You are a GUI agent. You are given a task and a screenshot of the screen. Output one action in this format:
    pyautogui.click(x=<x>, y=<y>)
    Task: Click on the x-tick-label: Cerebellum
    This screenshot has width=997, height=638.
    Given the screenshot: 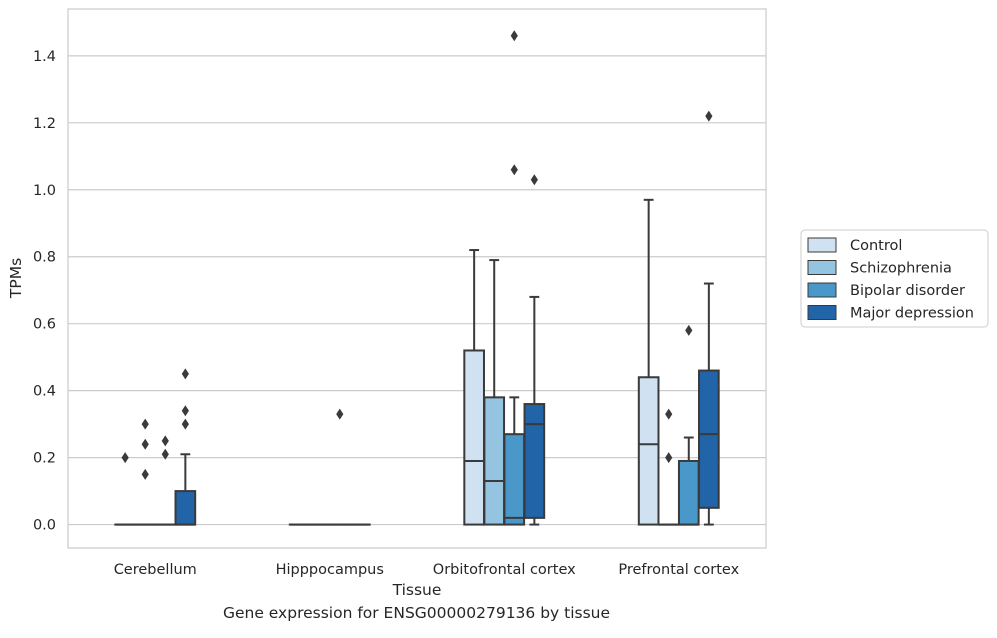 What is the action you would take?
    pyautogui.click(x=155, y=570)
    